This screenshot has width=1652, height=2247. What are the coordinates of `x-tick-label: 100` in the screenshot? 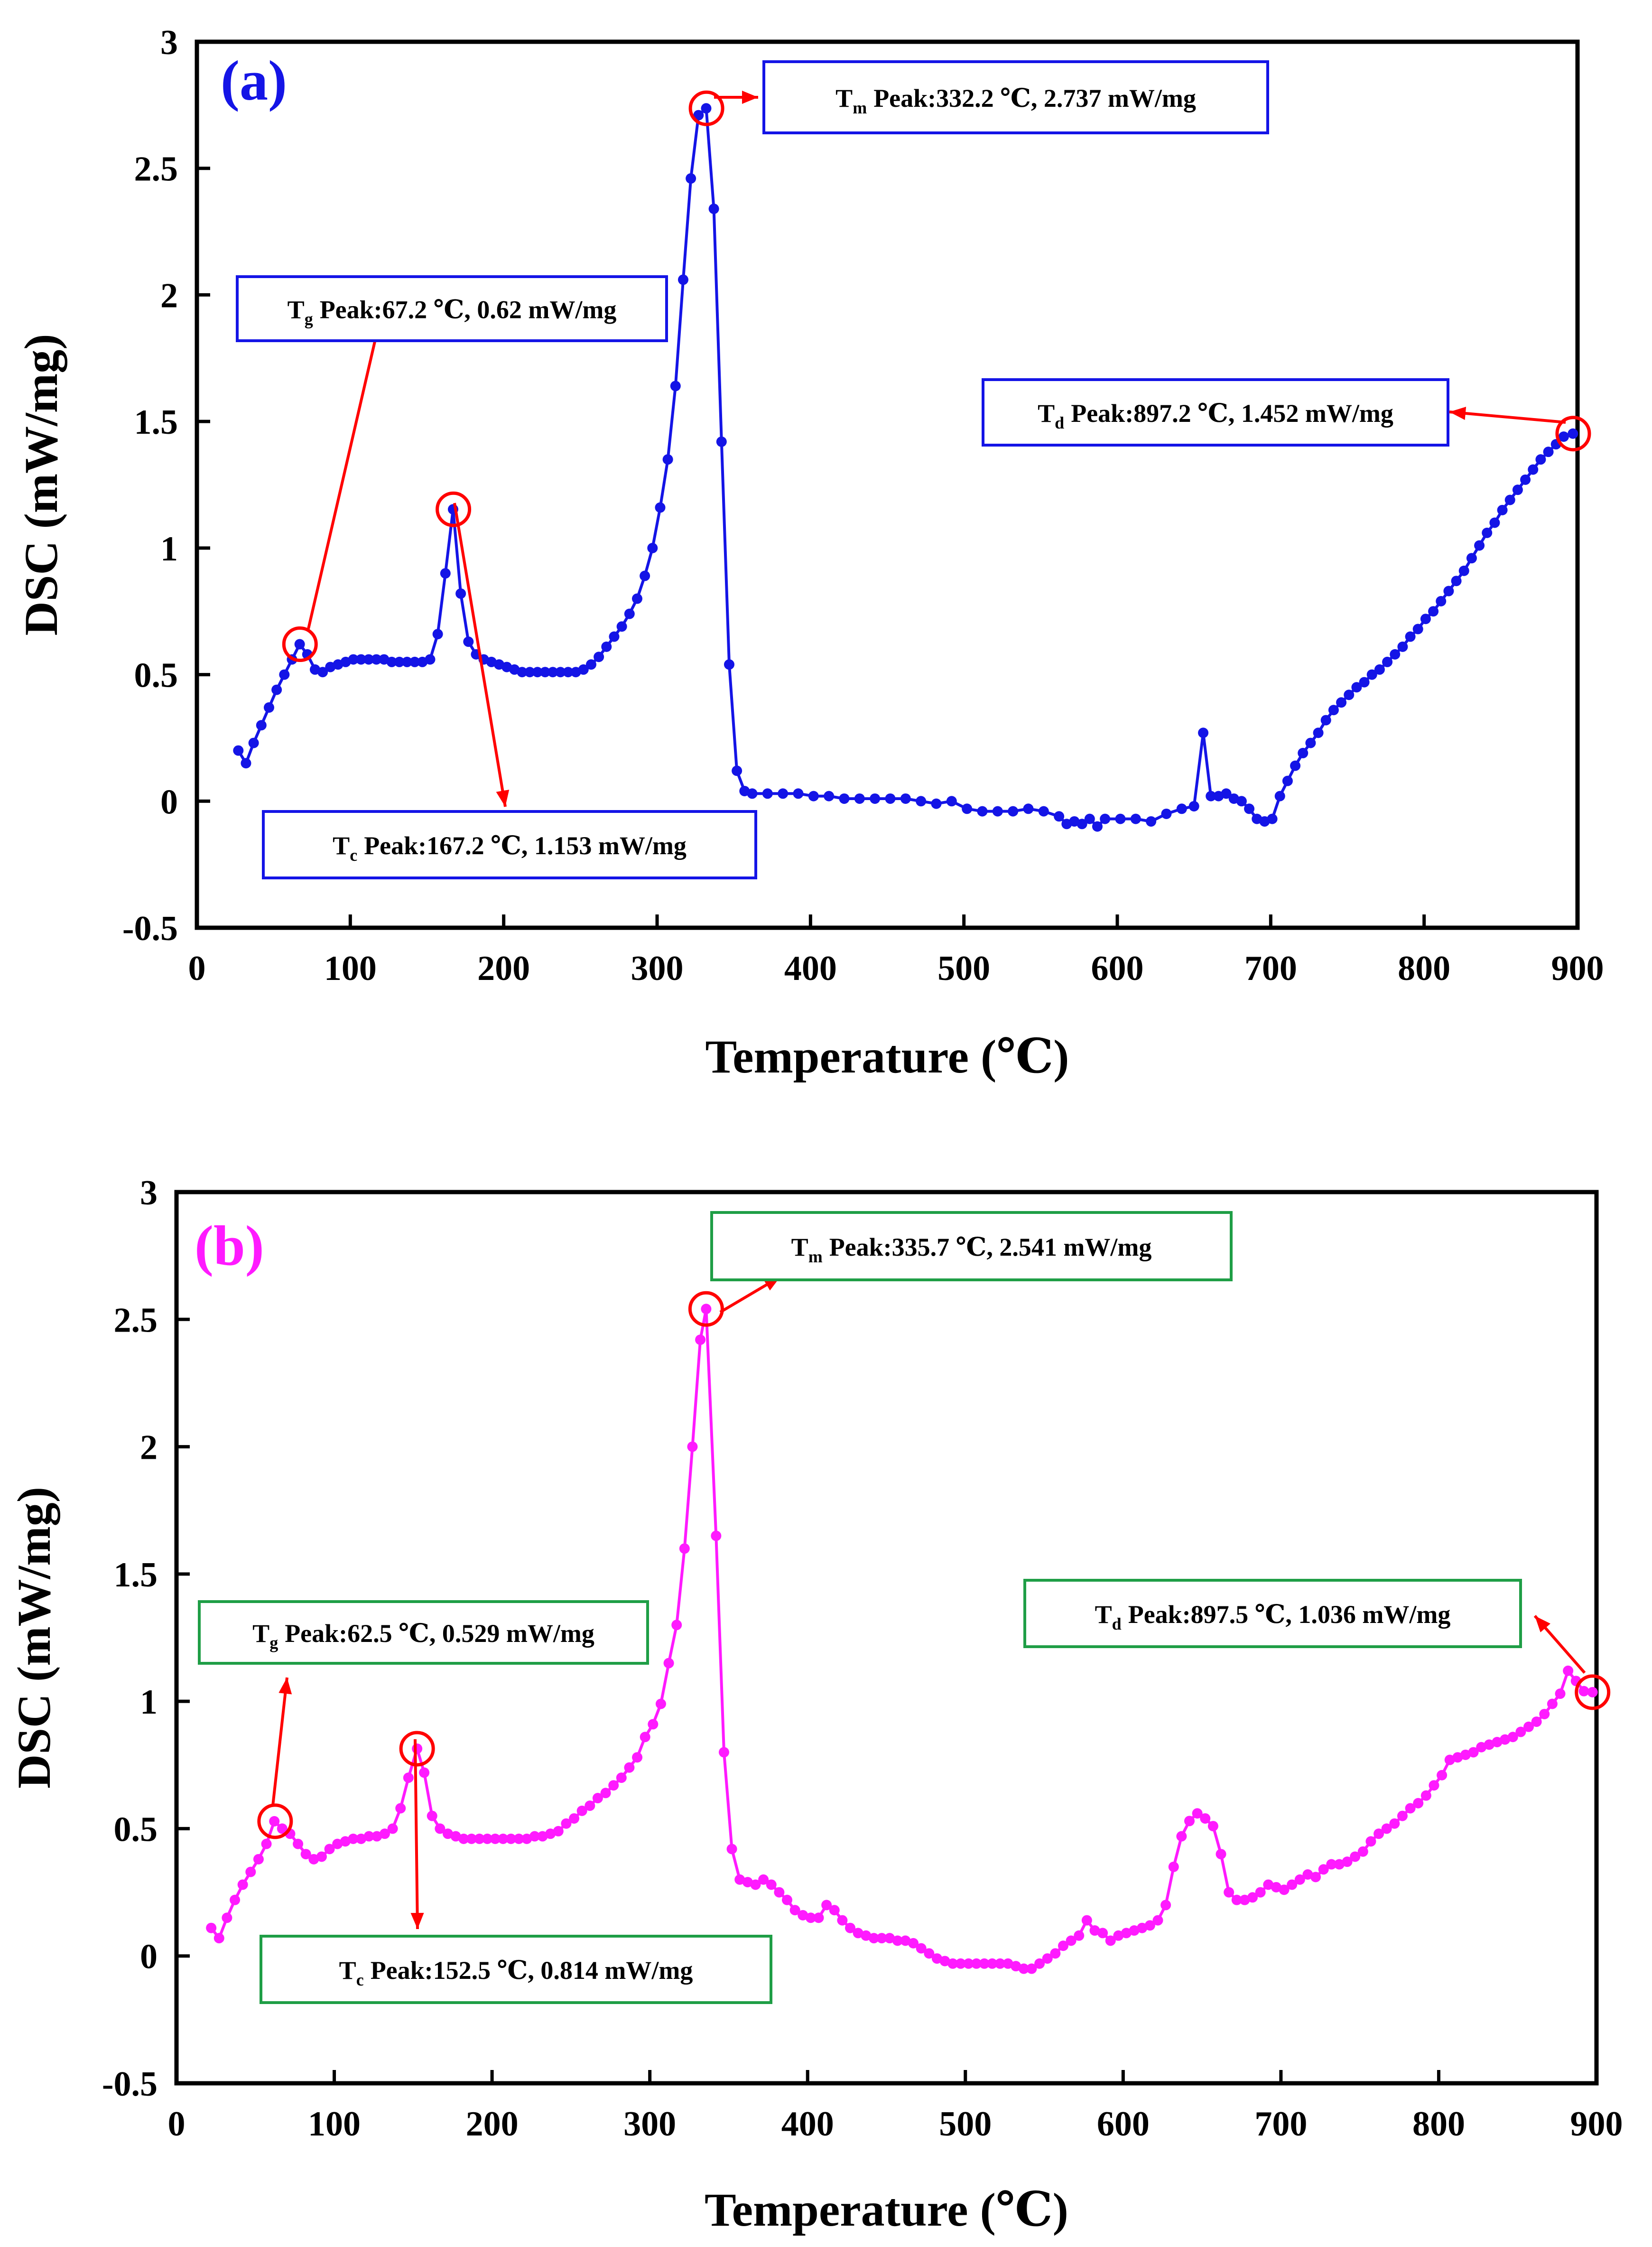 It's located at (334, 2124).